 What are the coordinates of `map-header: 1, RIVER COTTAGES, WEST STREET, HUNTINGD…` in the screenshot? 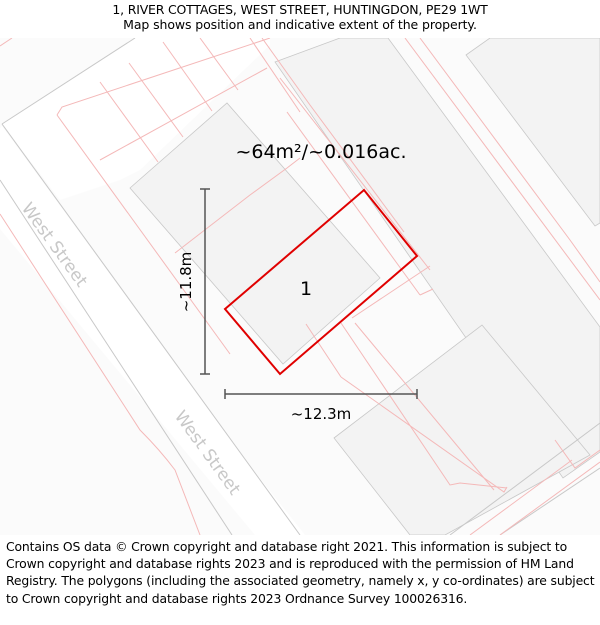 It's located at (300, 19).